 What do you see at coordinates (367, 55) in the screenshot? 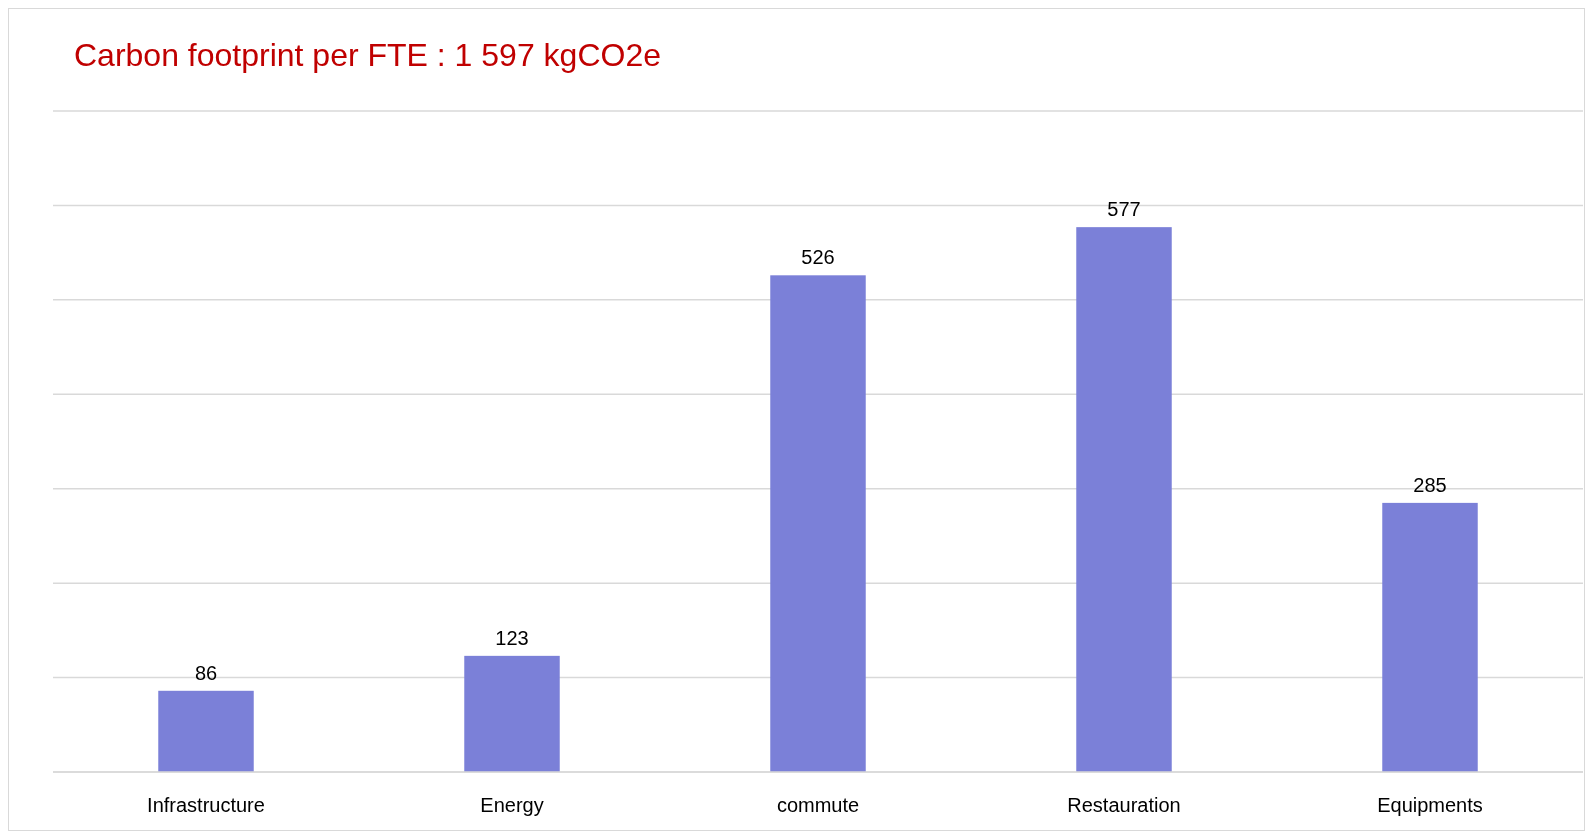
I see `chart-title: Carbon footprint per FTE : 1 597 kgCO2e` at bounding box center [367, 55].